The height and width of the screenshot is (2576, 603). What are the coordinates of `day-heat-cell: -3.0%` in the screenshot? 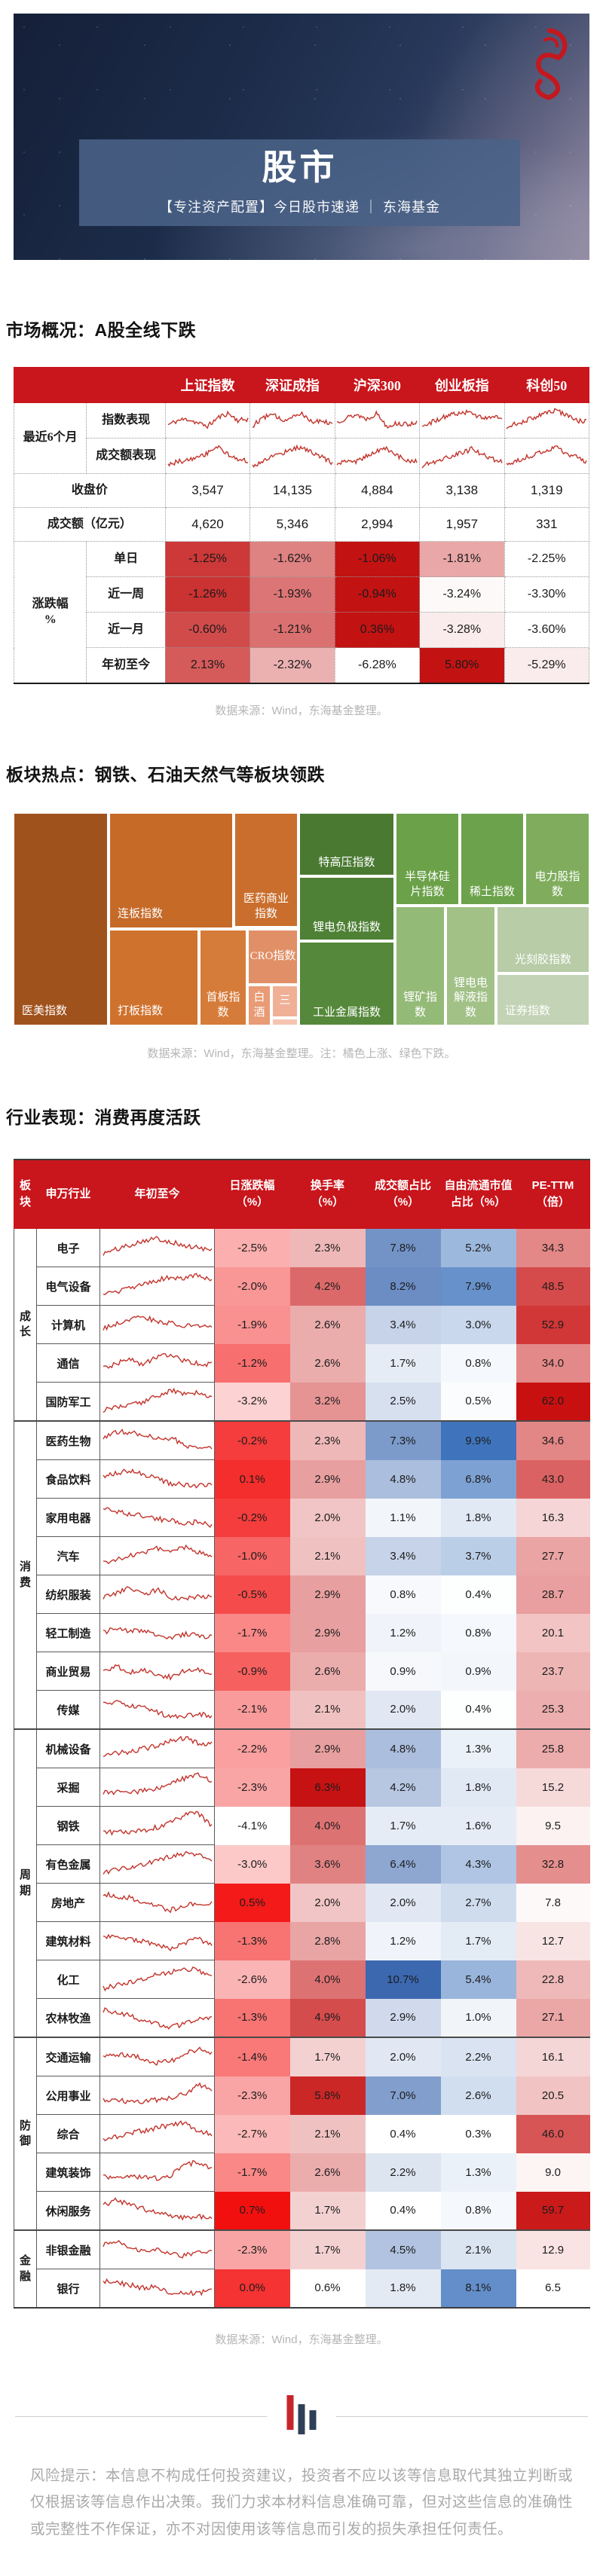 It's located at (252, 1864).